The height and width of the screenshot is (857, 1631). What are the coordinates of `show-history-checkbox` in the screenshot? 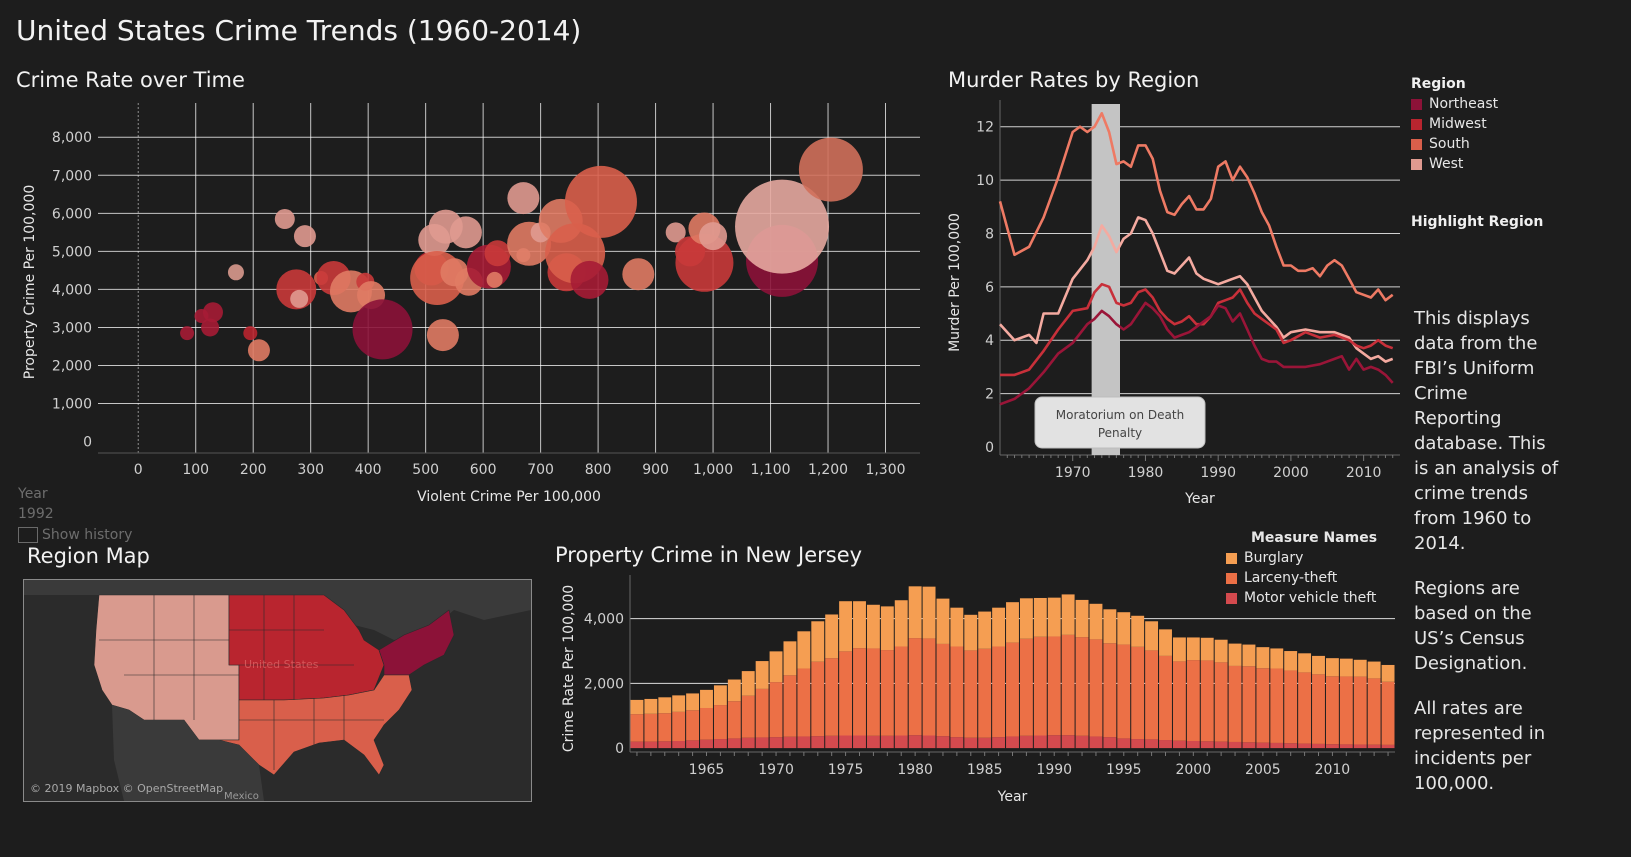 It's located at (28, 535).